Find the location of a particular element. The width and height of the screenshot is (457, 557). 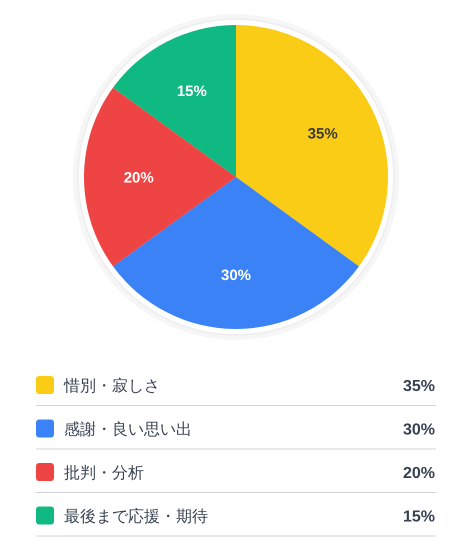

legend-label: 最後まで応援・期待 is located at coordinates (136, 517).